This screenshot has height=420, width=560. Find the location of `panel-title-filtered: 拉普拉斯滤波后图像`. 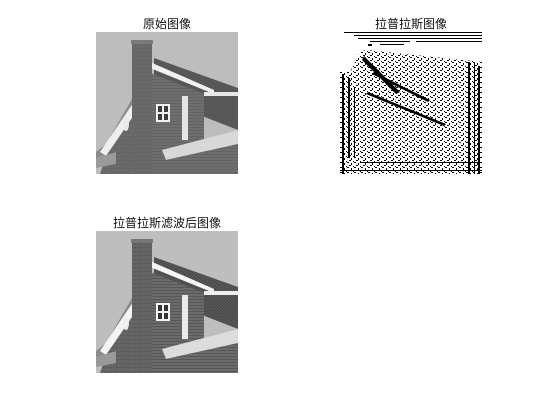

panel-title-filtered: 拉普拉斯滤波后图像 is located at coordinates (166, 223).